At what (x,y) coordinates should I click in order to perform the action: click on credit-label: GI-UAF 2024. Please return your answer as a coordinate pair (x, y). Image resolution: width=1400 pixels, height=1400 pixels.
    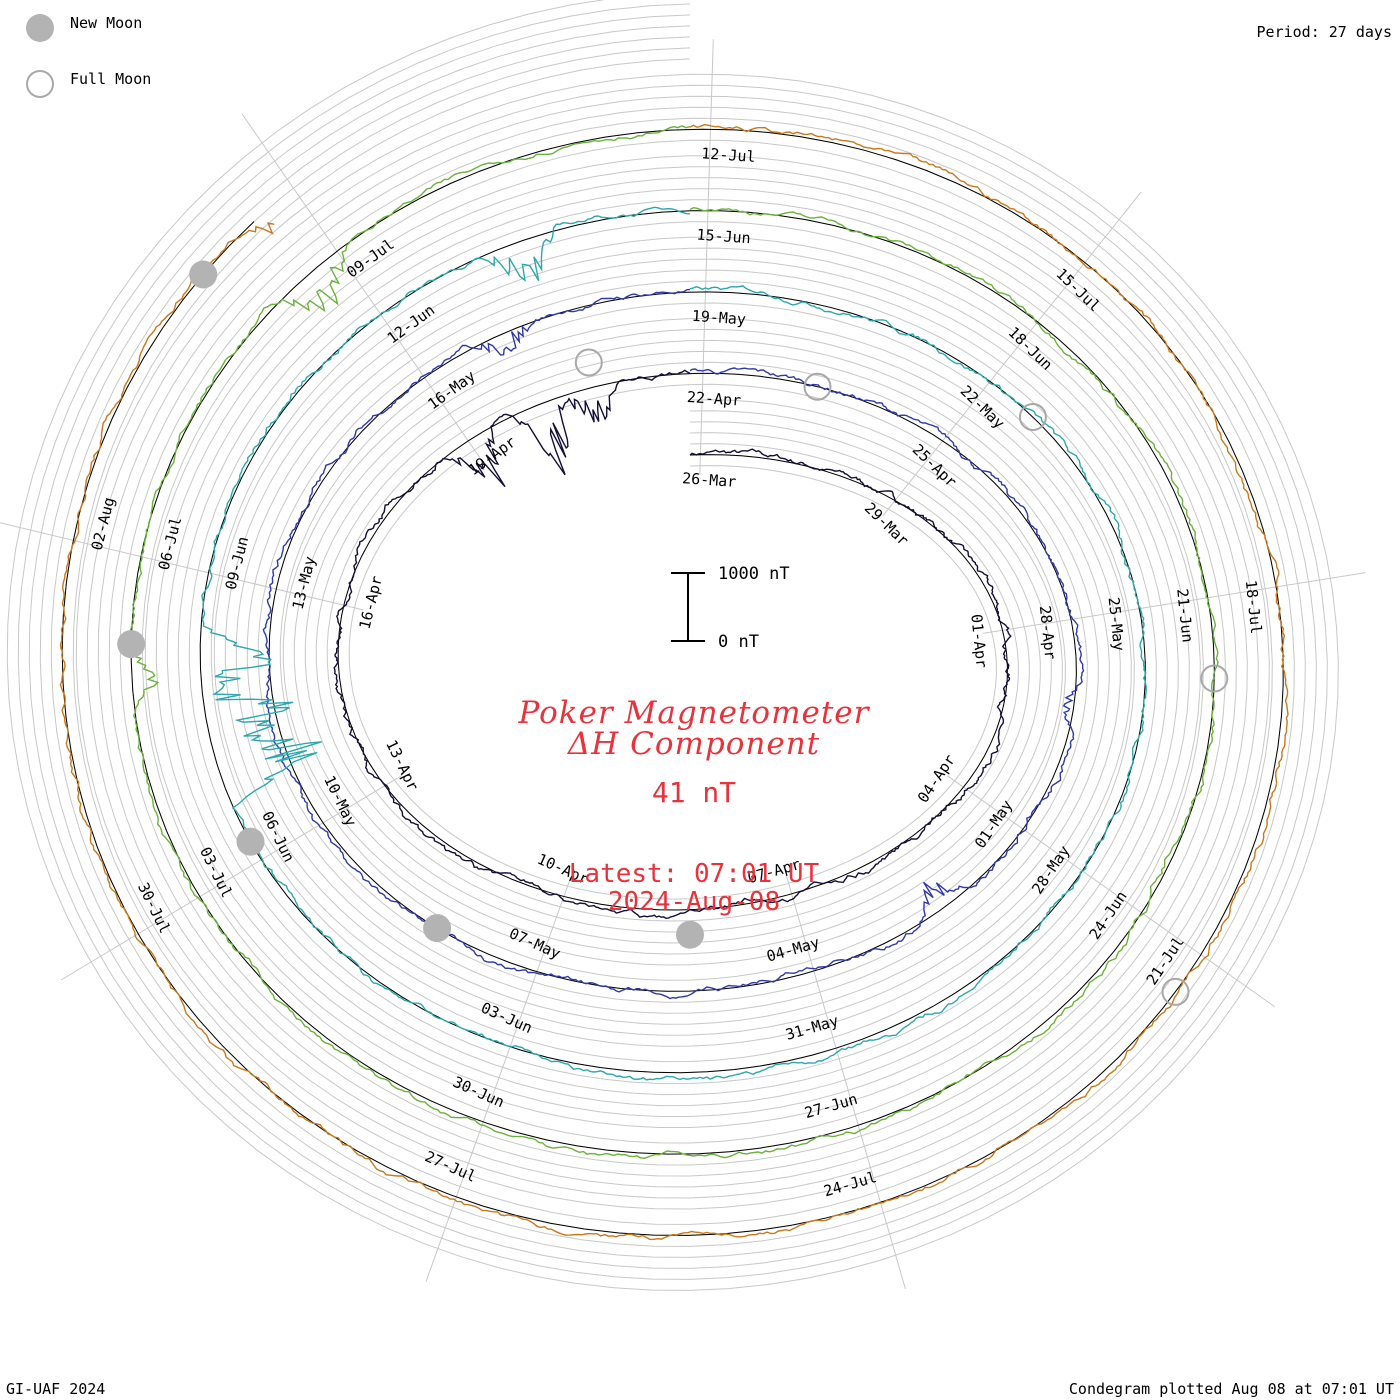
    Looking at the image, I should click on (56, 1389).